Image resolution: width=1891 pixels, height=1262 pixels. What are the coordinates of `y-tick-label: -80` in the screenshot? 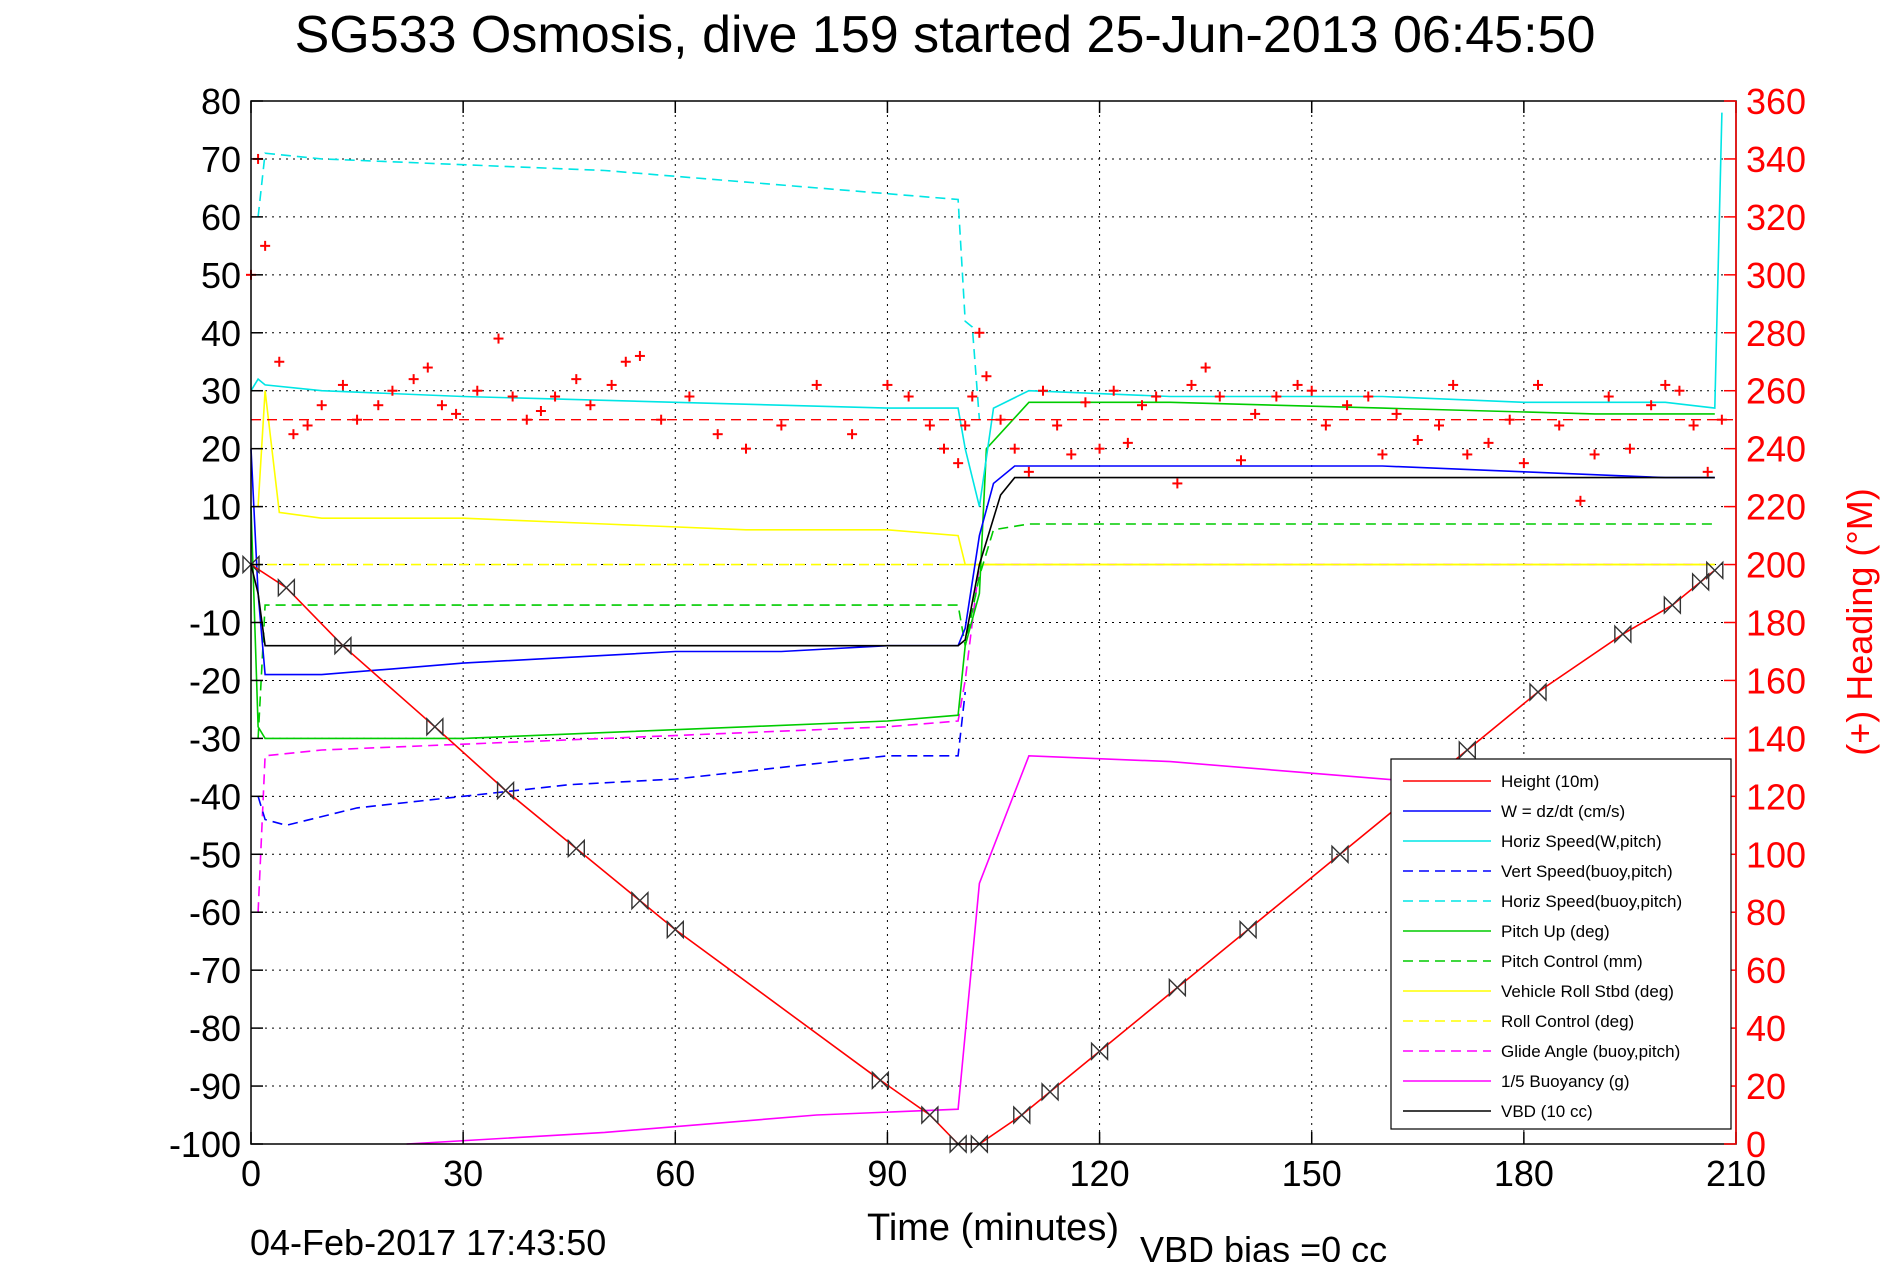 It's located at (215, 1028).